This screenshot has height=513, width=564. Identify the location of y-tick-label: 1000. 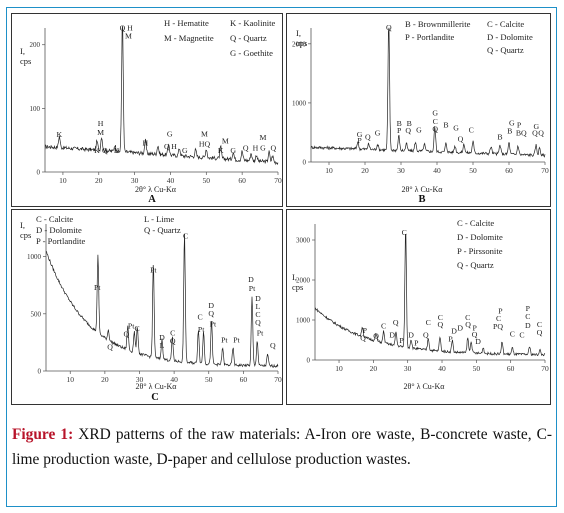
(34, 257).